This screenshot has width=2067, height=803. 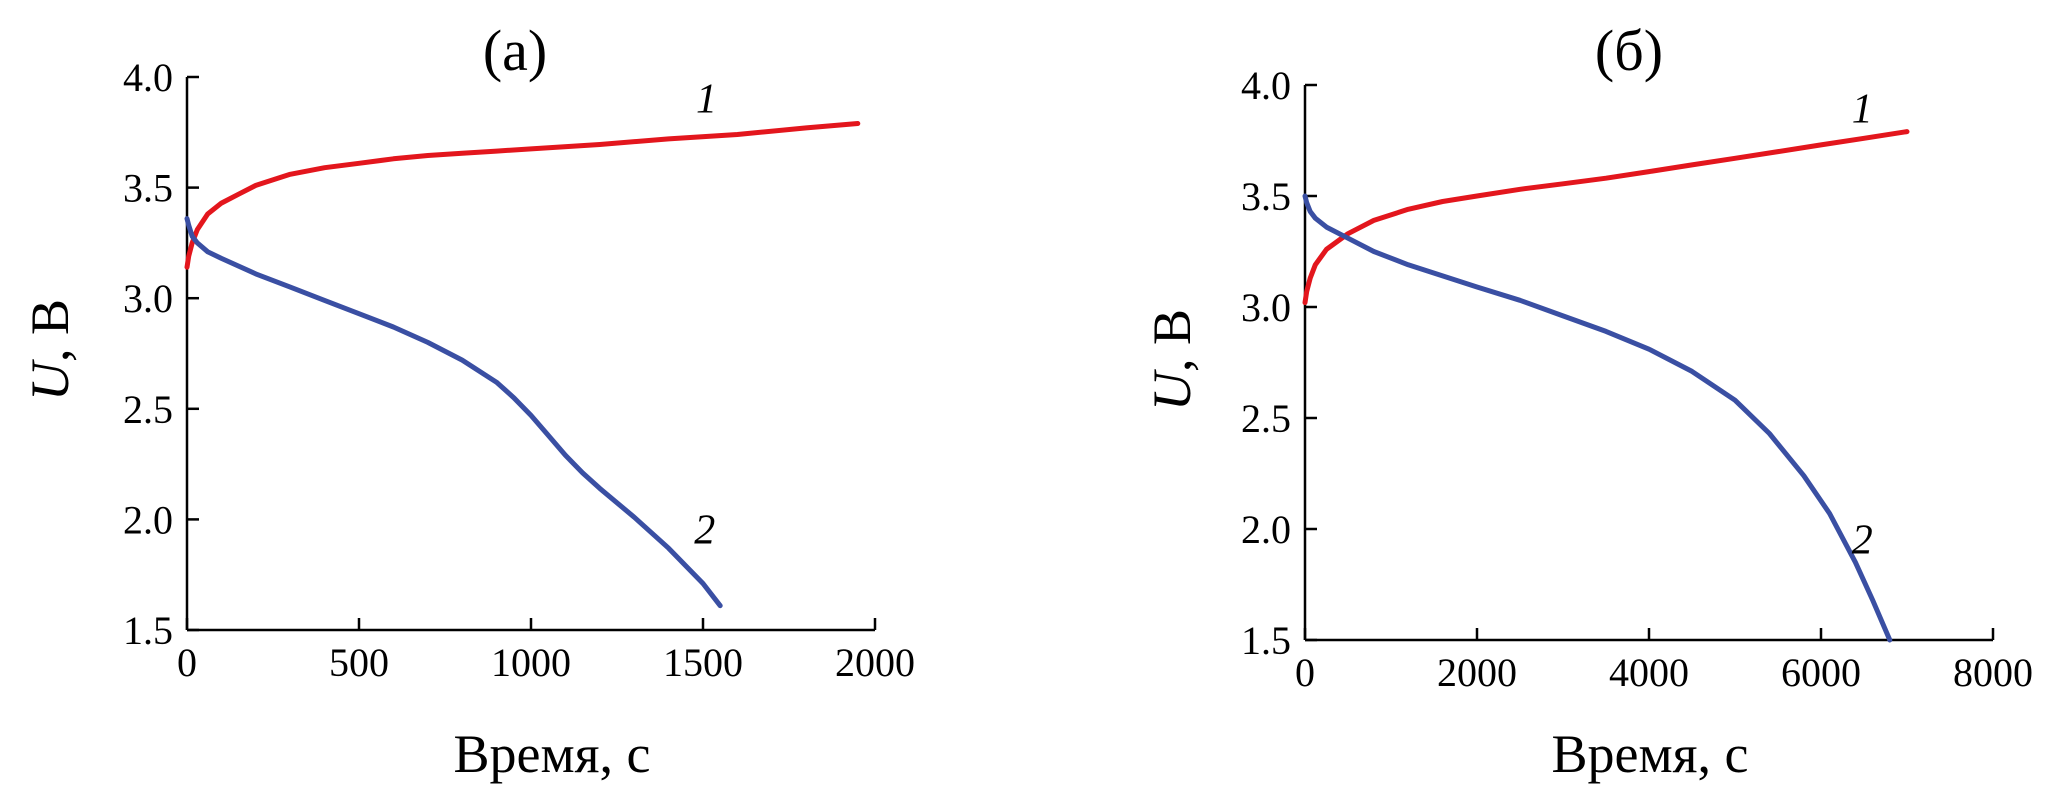 I want to click on x-tick-label: 8000, so click(x=1993, y=672).